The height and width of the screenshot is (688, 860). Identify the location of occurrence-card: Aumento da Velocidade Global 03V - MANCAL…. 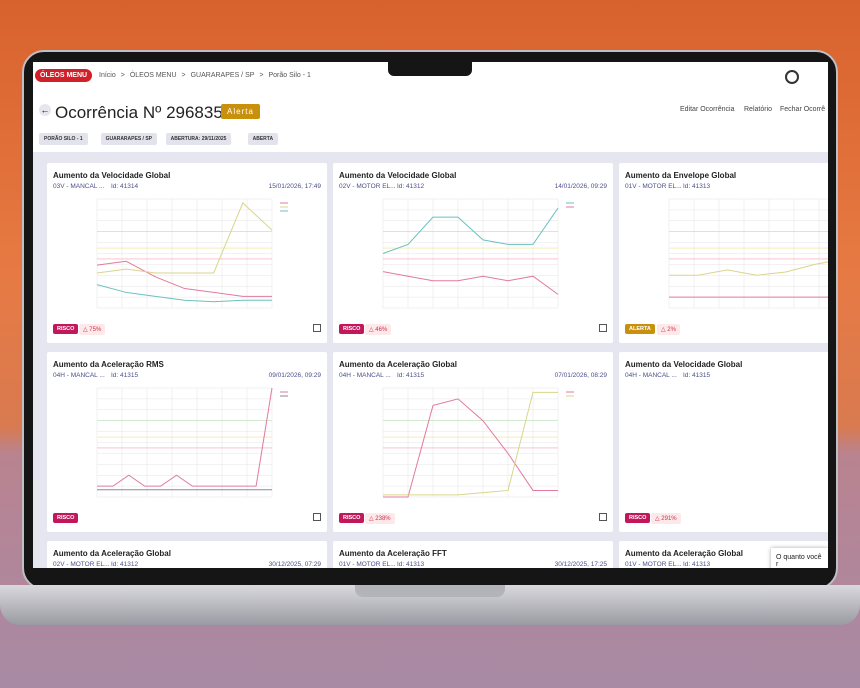
(187, 253).